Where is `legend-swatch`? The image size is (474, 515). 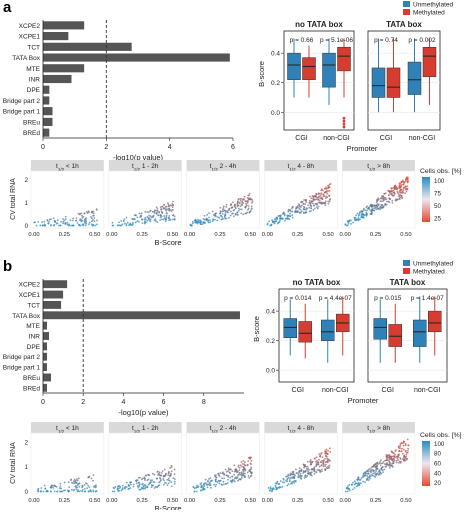
legend-swatch is located at coordinates (406, 12).